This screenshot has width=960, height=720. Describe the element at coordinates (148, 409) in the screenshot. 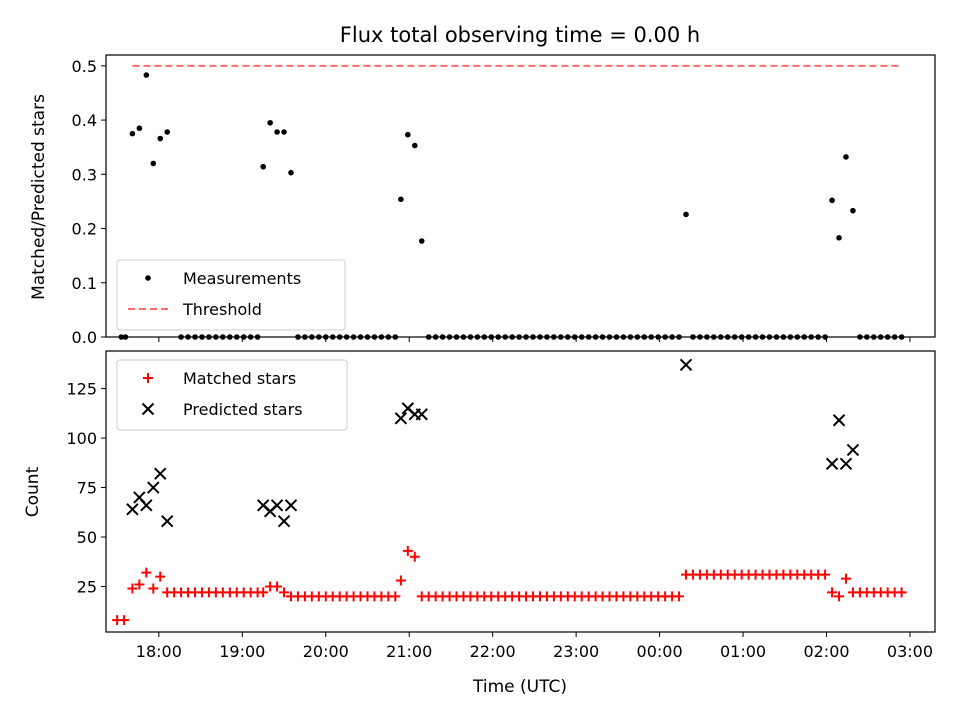

I see `bottom-chart-legend-item-predicted-stars-swatch` at that location.